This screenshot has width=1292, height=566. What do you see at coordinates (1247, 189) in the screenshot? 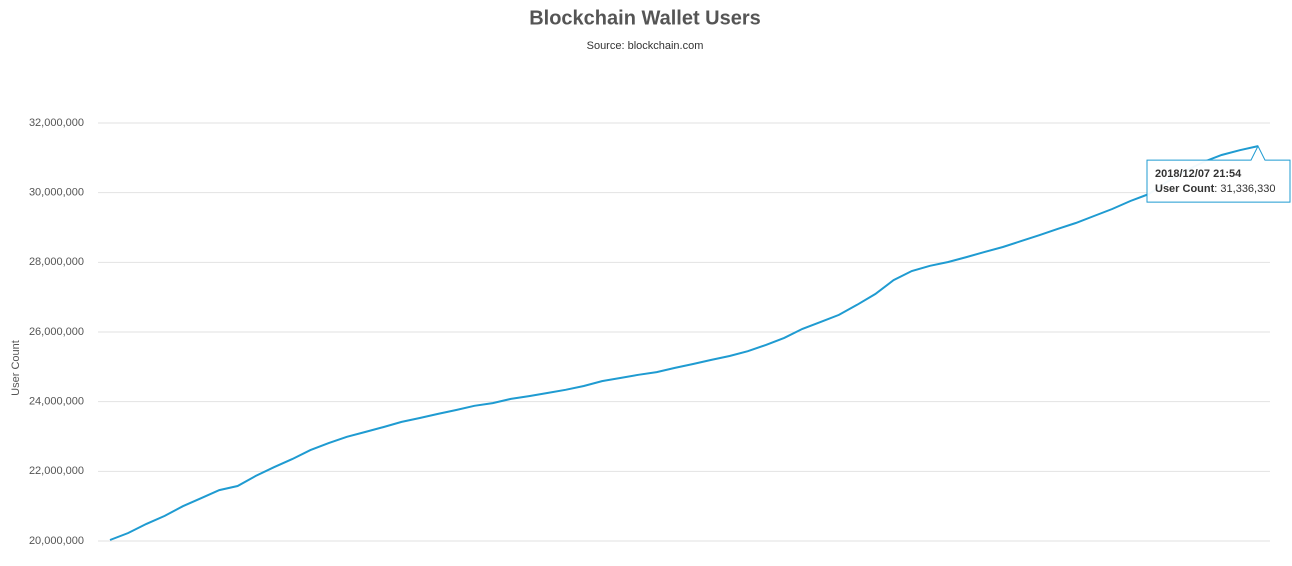
I see `tooltip-value: 31,336,330` at bounding box center [1247, 189].